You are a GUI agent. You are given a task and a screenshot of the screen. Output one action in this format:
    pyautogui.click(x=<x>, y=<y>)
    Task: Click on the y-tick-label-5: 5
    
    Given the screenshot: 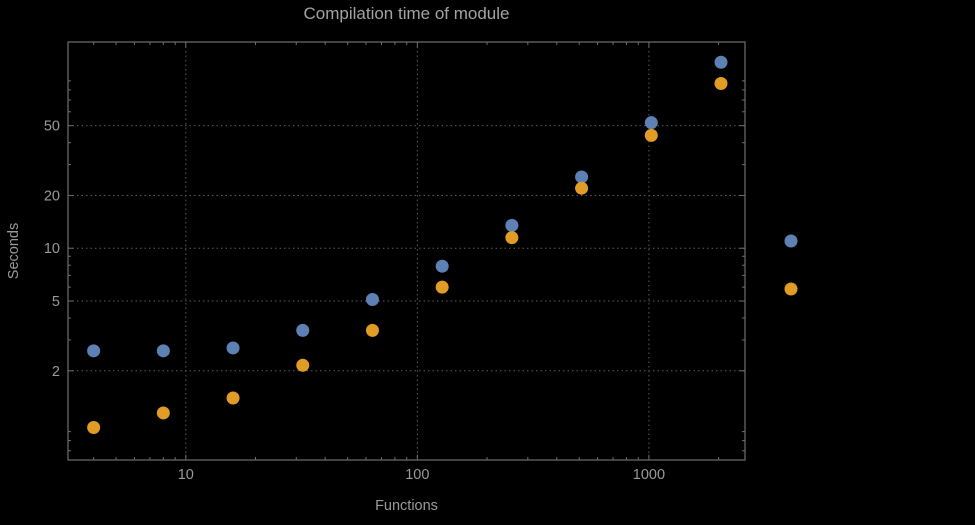 What is the action you would take?
    pyautogui.click(x=56, y=302)
    